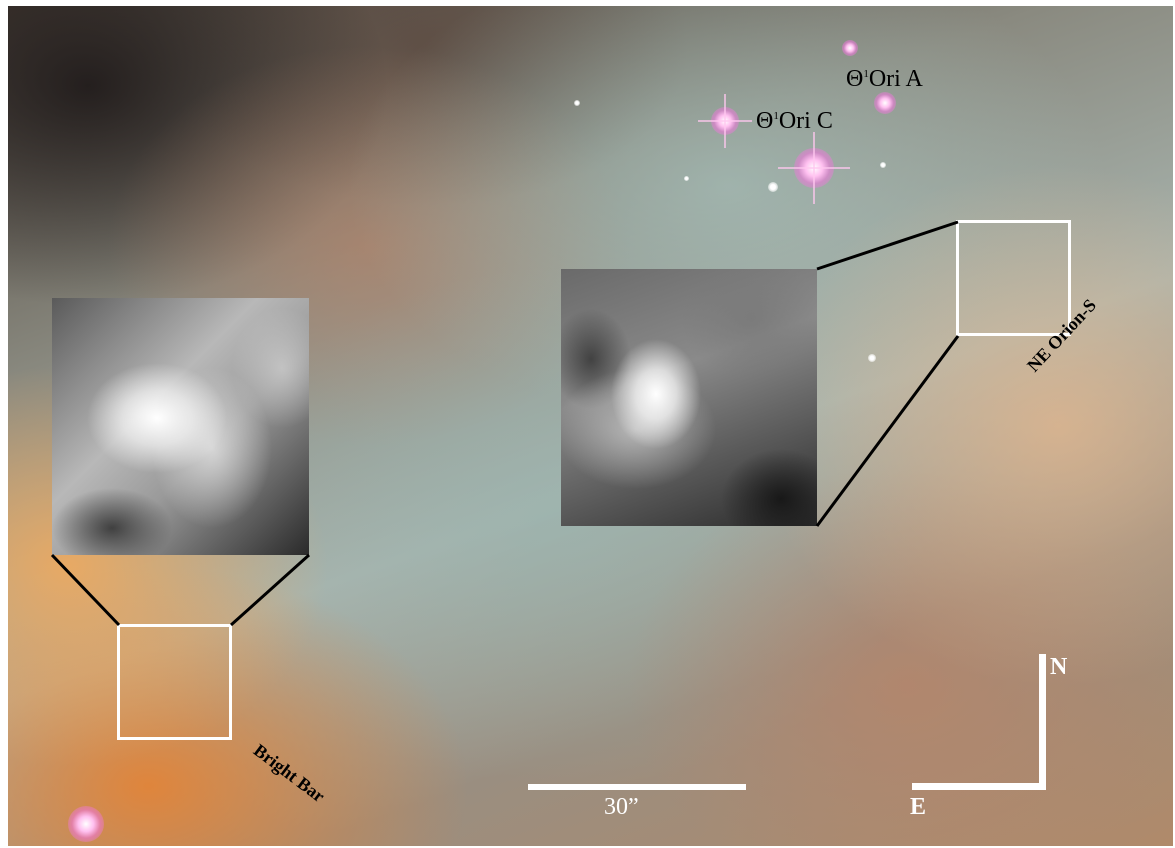  Describe the element at coordinates (180, 426) in the screenshot. I see `bright-bar-zoom-inset` at that location.